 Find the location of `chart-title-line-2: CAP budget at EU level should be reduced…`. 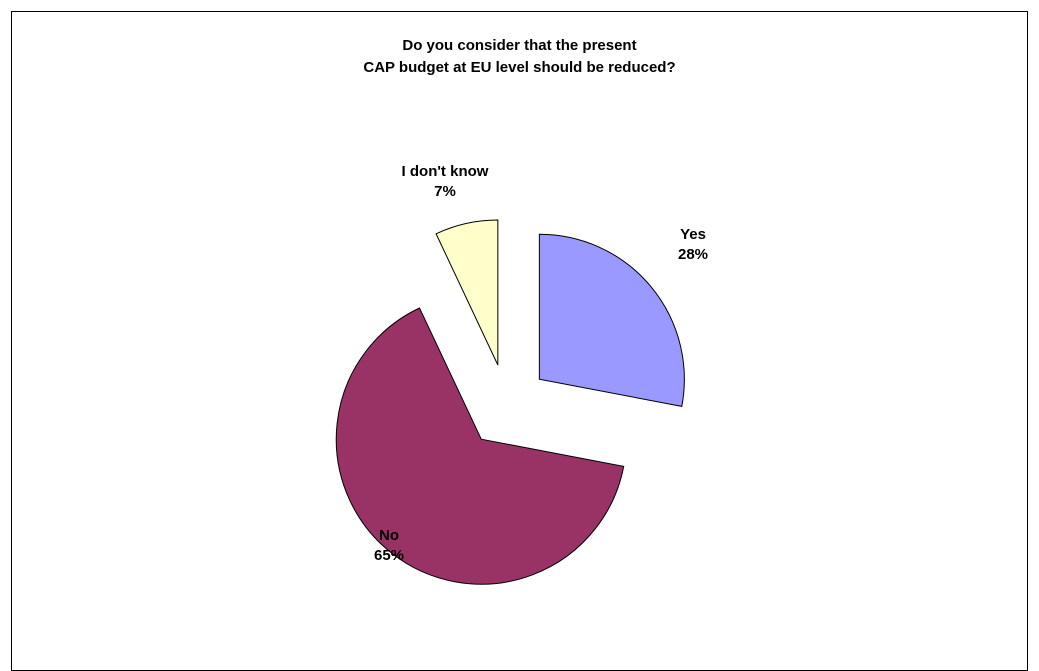

chart-title-line-2: CAP budget at EU level should be reduced… is located at coordinates (519, 67).